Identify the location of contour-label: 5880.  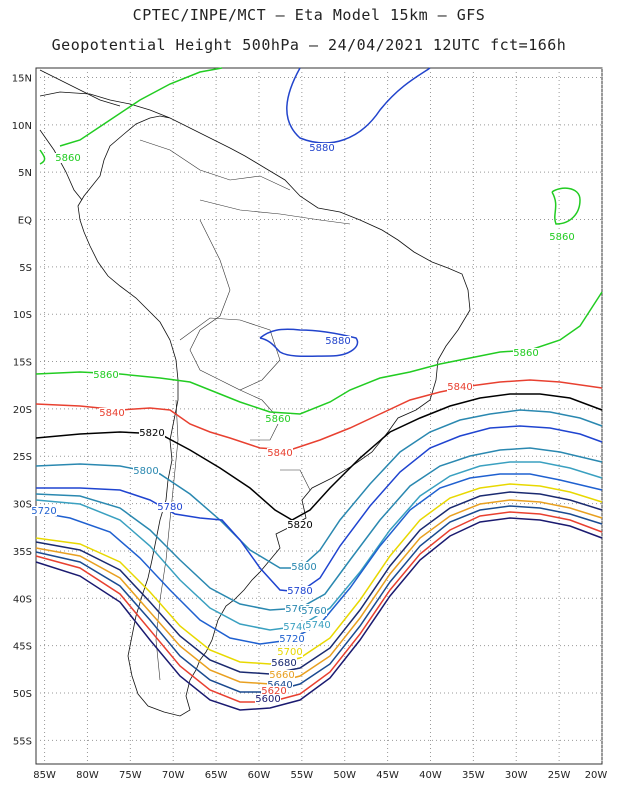
(321, 148).